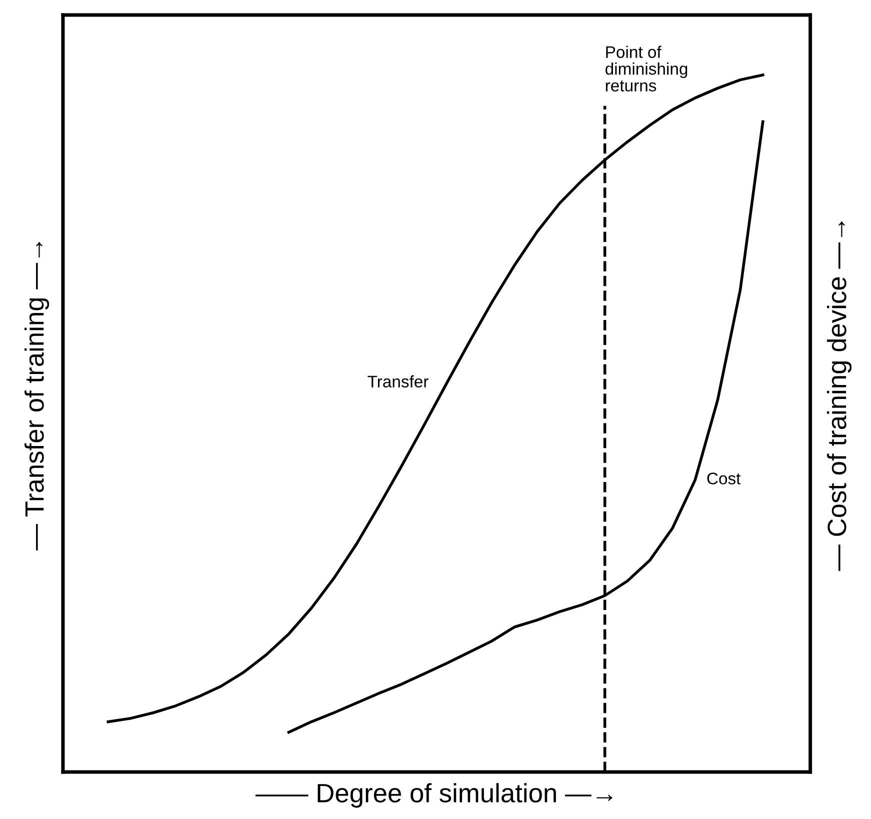 The image size is (871, 819). What do you see at coordinates (724, 478) in the screenshot?
I see `series-label: Cost` at bounding box center [724, 478].